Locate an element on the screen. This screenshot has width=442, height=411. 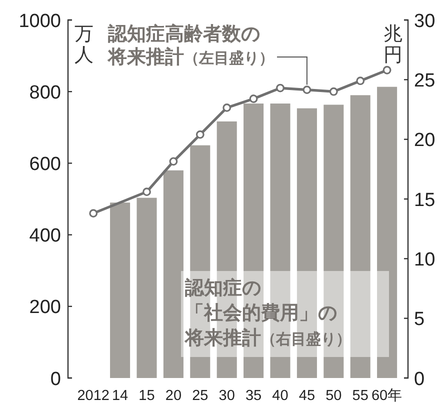
y2-tick-label: 5 is located at coordinates (419, 319).